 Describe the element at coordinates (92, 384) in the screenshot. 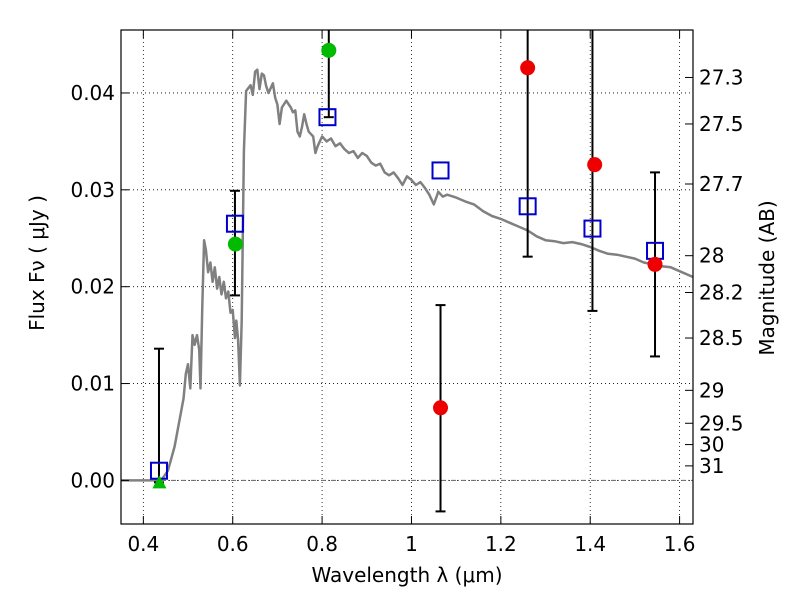

I see `y-tick-label: 0.01` at that location.